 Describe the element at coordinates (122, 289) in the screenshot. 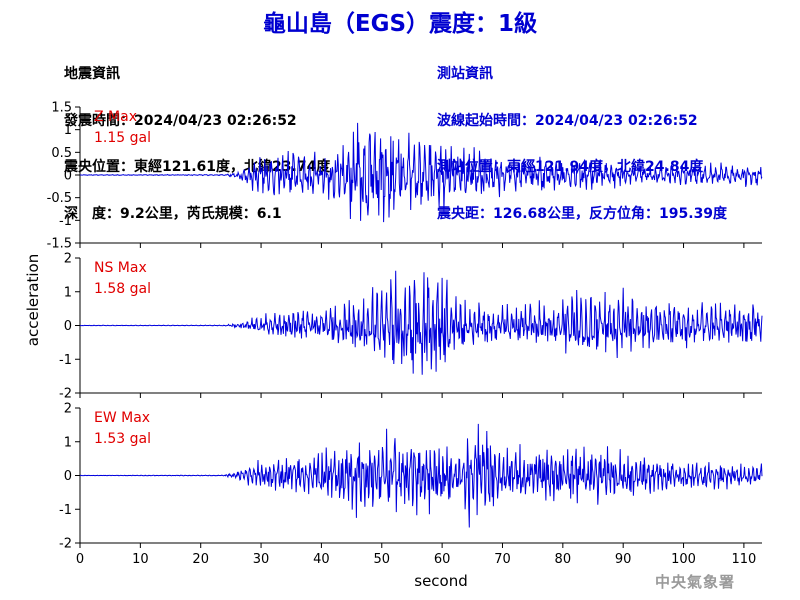

I see `component-peak-value: 1.58 gal` at that location.